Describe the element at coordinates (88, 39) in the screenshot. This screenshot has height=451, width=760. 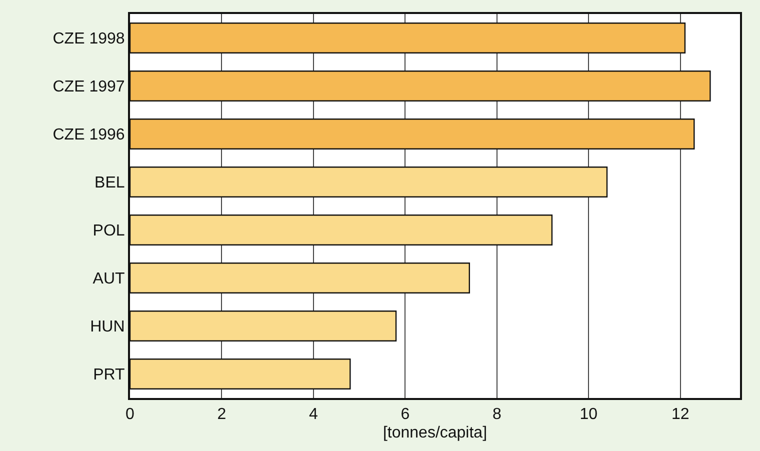
I see `y-tick-label: CZE 1998` at that location.